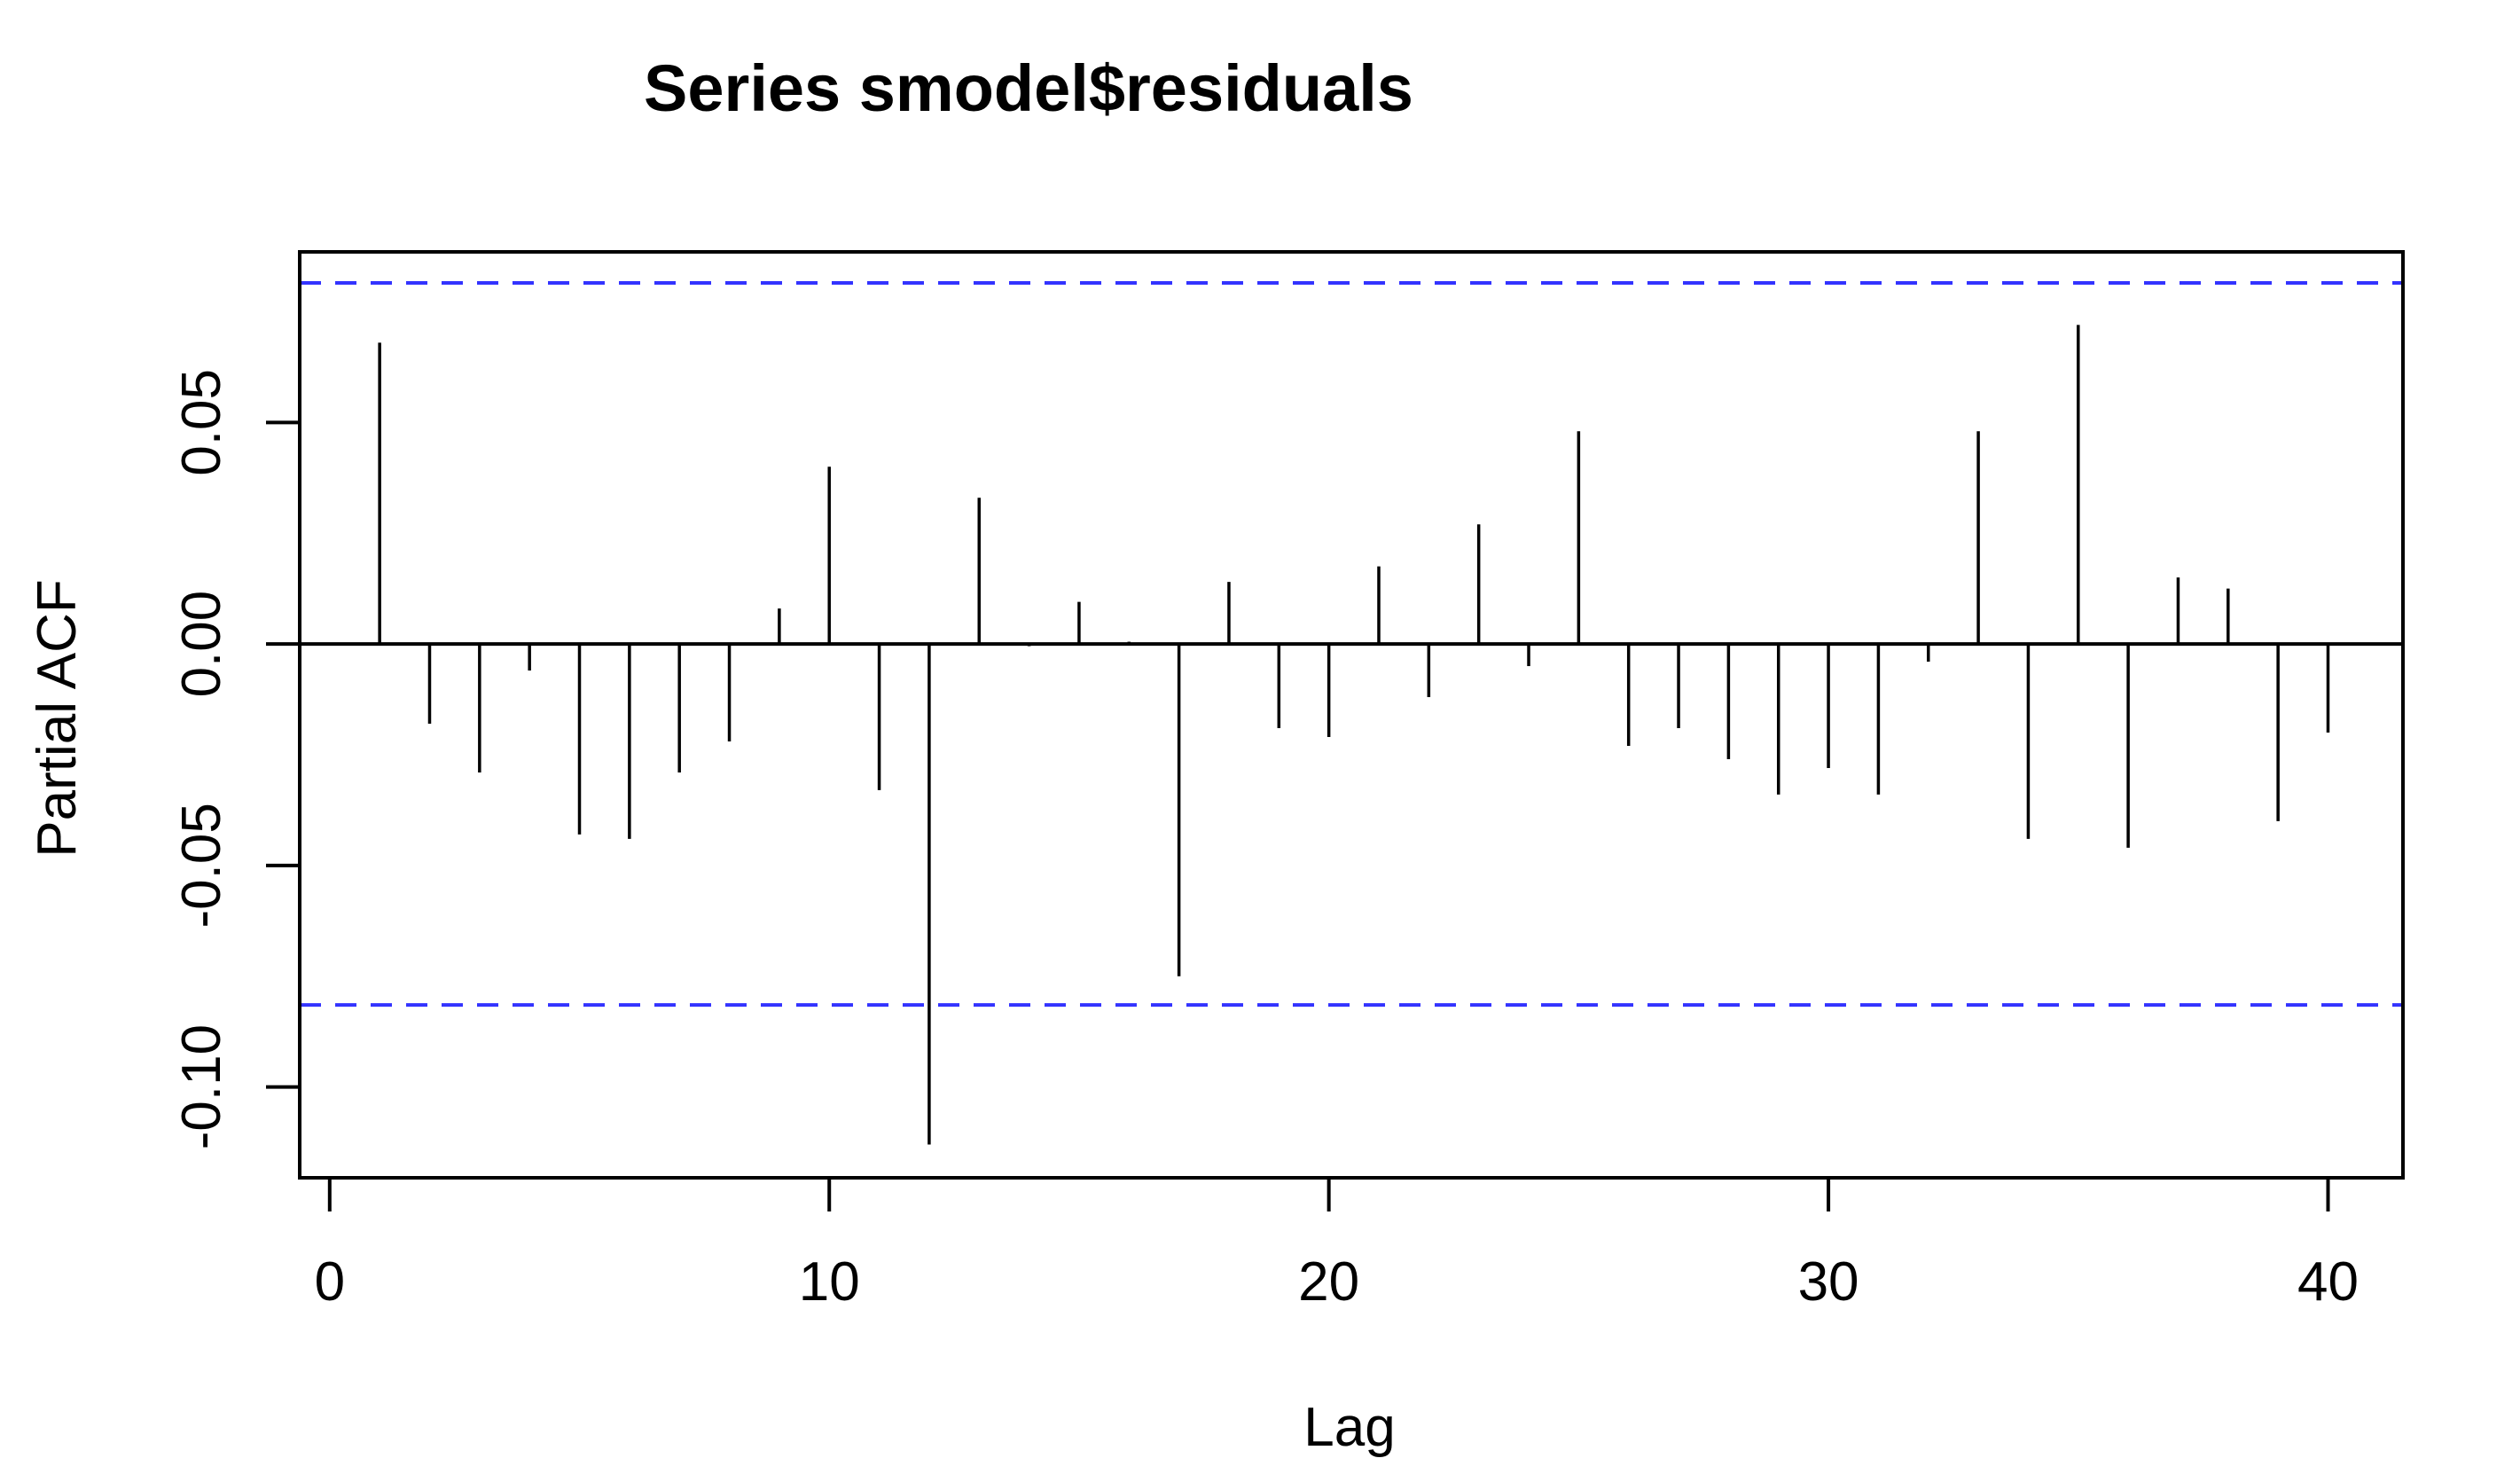 Image resolution: width=2520 pixels, height=1474 pixels. What do you see at coordinates (1349, 1427) in the screenshot?
I see `x-axis-label: Lag` at bounding box center [1349, 1427].